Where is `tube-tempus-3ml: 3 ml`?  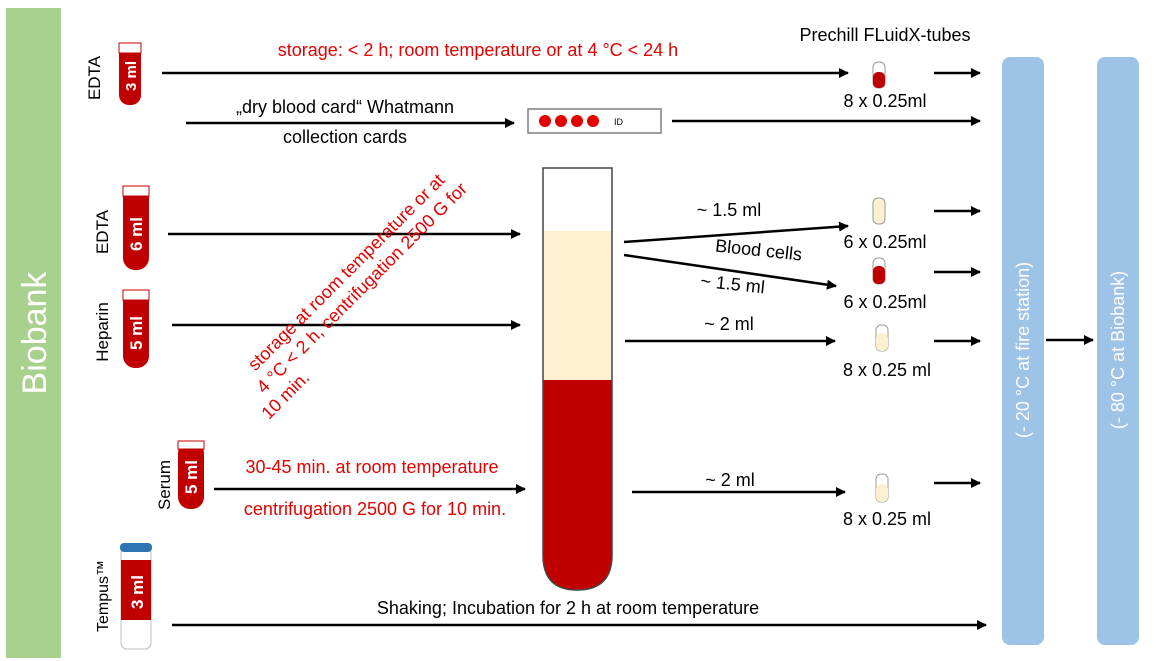
tube-tempus-3ml: 3 ml is located at coordinates (136, 596).